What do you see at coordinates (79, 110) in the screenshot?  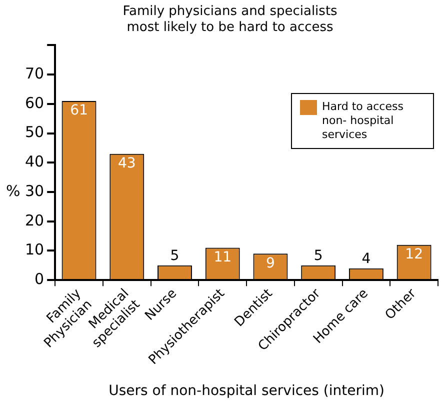 I see `data-label: 61` at bounding box center [79, 110].